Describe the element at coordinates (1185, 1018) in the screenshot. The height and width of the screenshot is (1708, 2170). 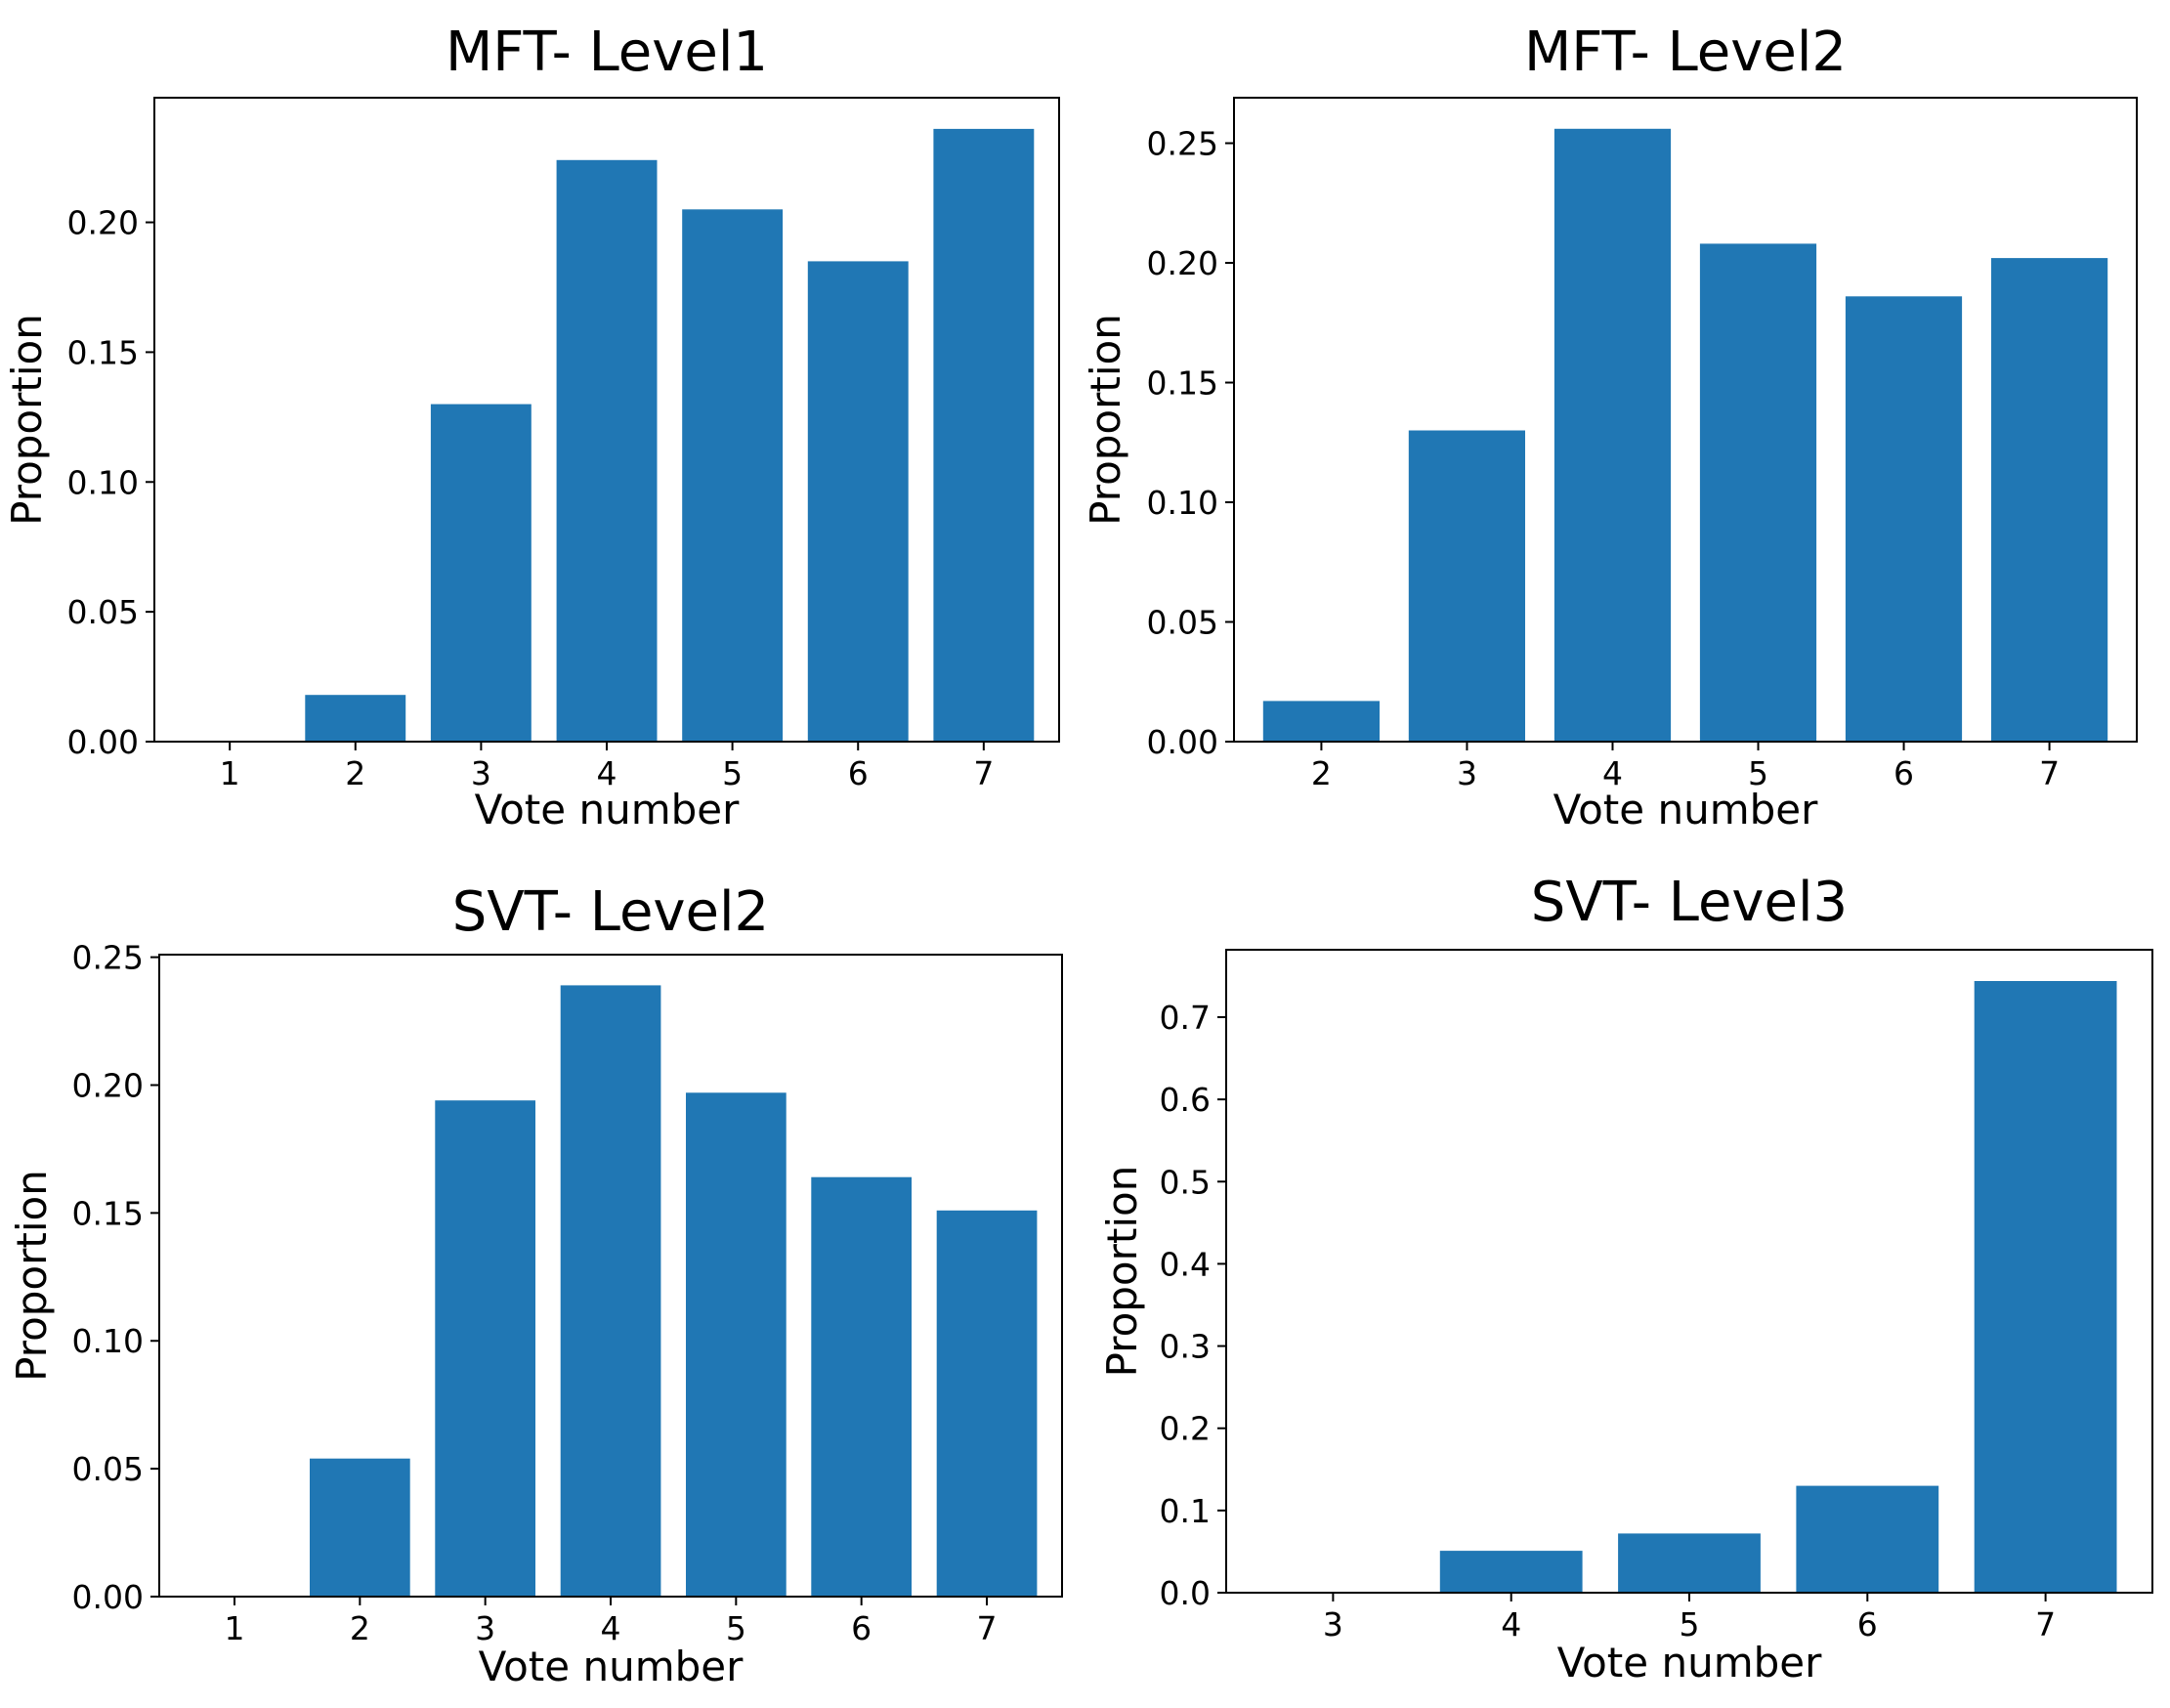
I see `y-tick-label: 0.7` at that location.